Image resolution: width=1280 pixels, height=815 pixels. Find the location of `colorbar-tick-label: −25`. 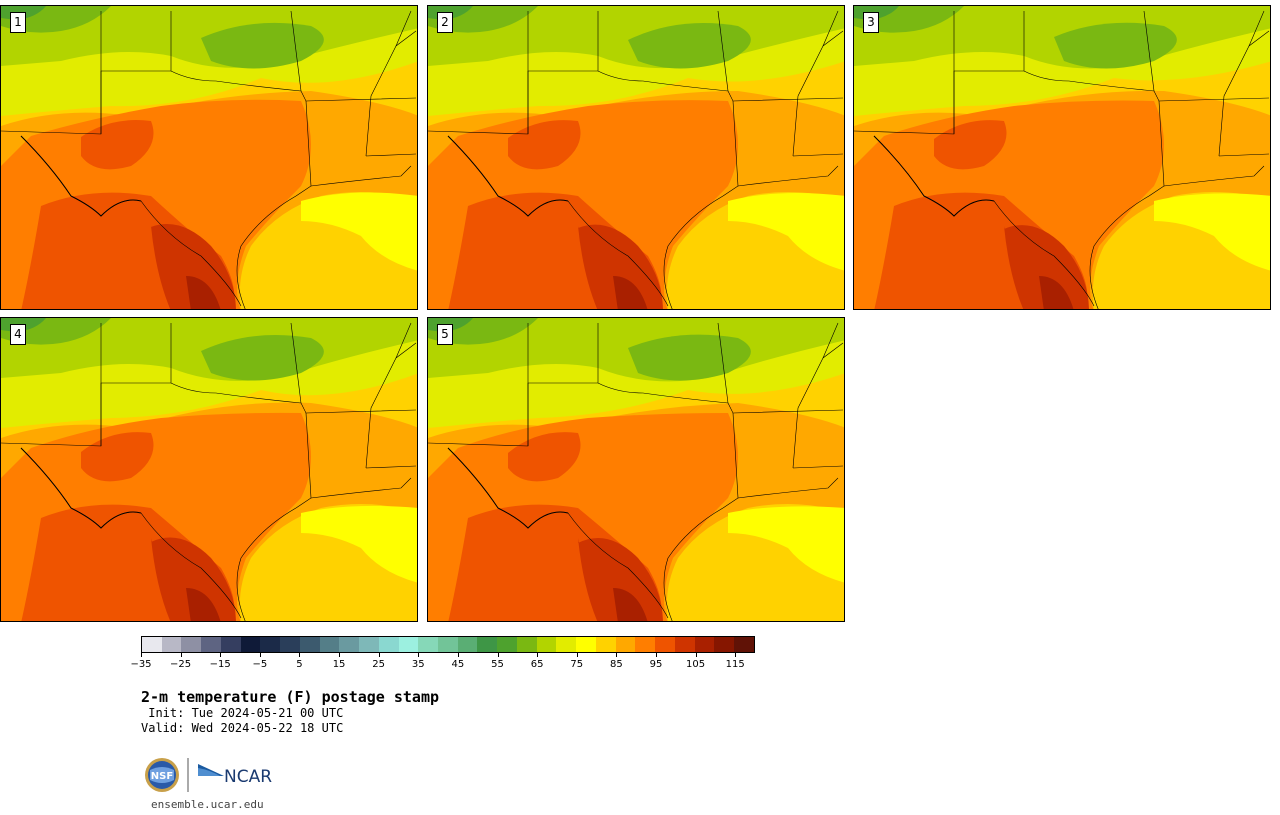

colorbar-tick-label: −25 is located at coordinates (181, 664).